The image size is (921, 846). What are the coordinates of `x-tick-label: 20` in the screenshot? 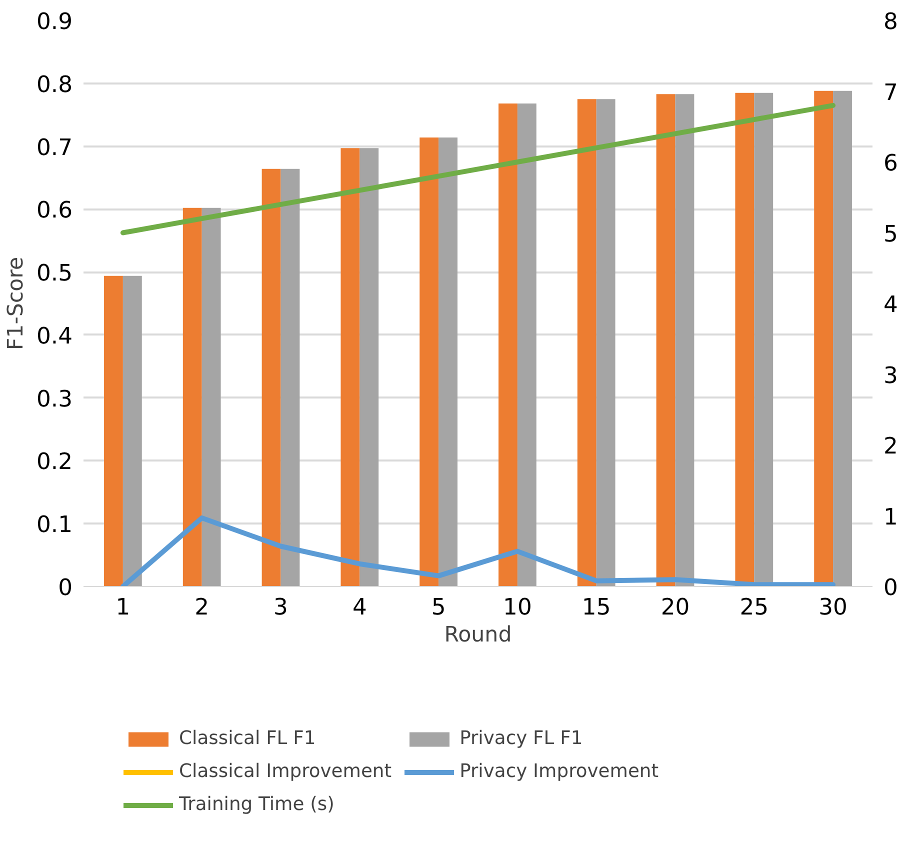 It's located at (675, 607).